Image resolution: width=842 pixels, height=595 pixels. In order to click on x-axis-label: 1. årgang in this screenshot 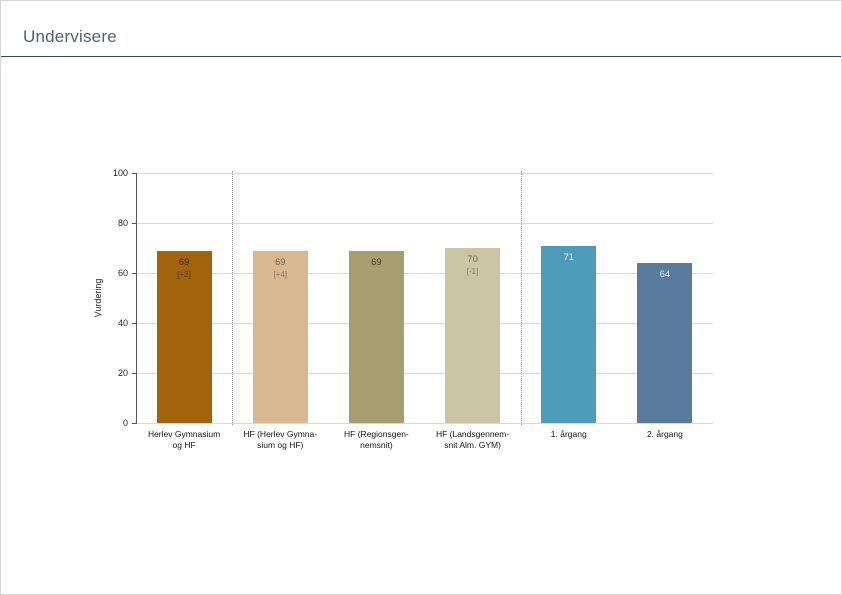, I will do `click(568, 434)`.